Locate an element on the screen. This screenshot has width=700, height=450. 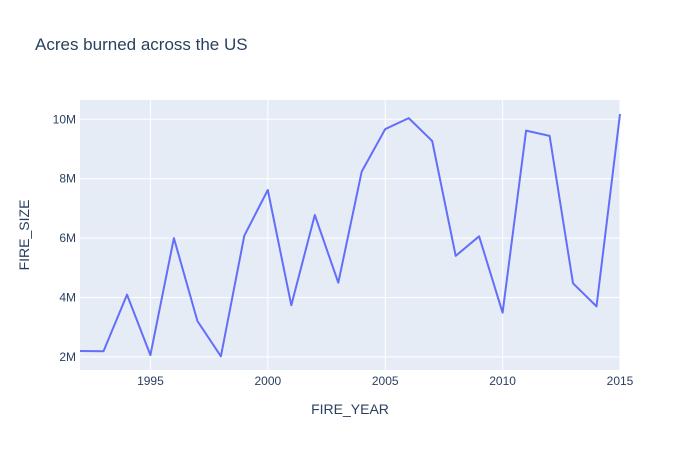
y-tick-label: 4M is located at coordinates (67, 298).